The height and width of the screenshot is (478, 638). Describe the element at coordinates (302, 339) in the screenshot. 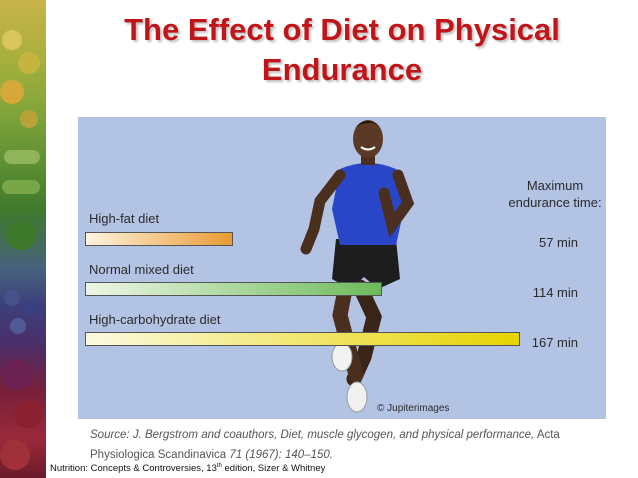

I see `bar-high-carb` at that location.